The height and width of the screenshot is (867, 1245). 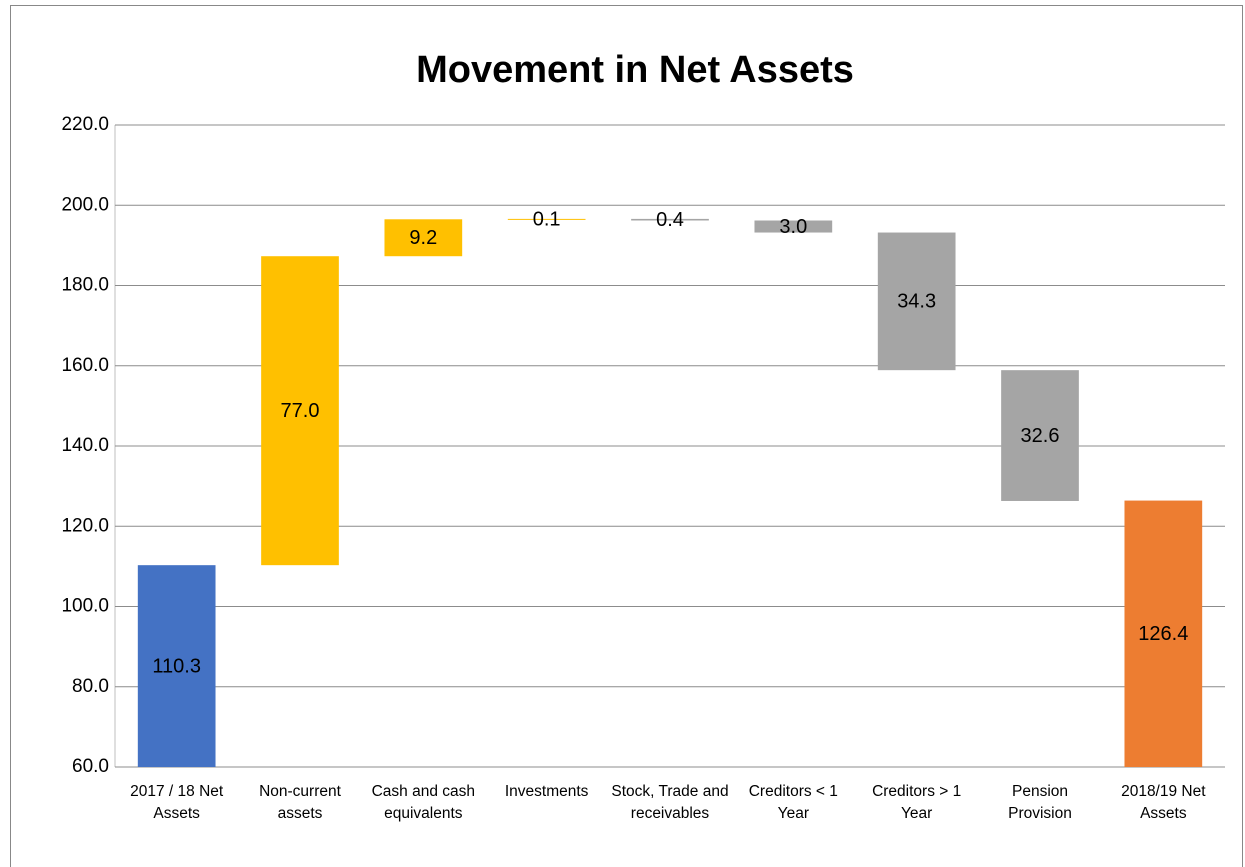 I want to click on data-label: 34.3, so click(x=916, y=302).